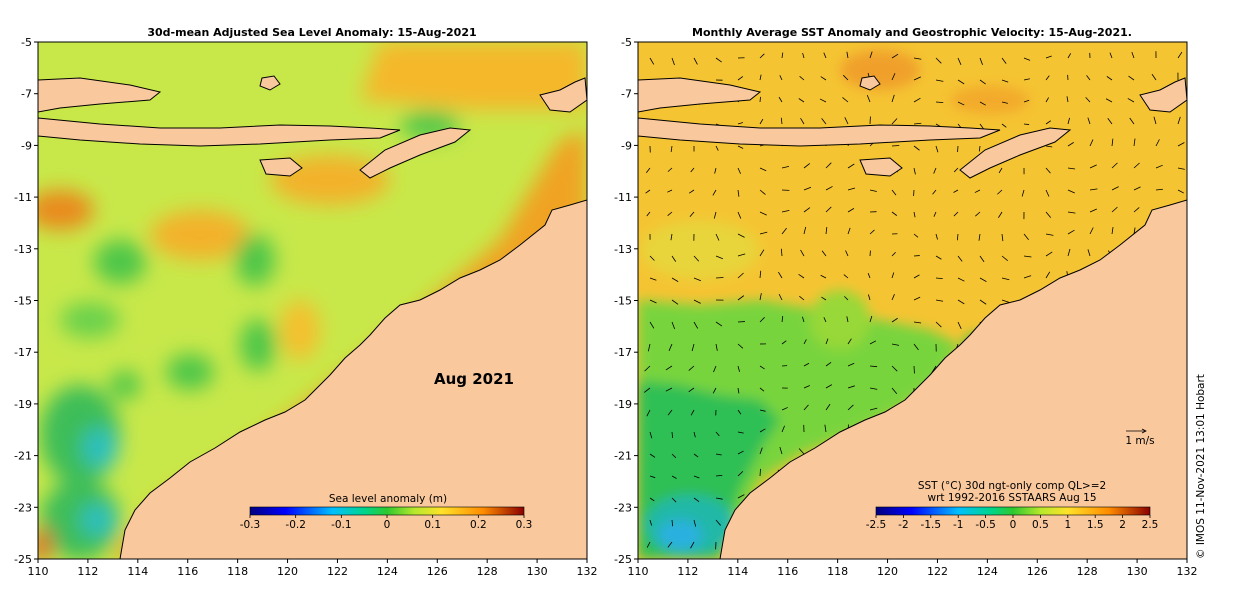 The width and height of the screenshot is (1250, 590). I want to click on sst-colorbar-tick-label: 1.5, so click(1095, 525).